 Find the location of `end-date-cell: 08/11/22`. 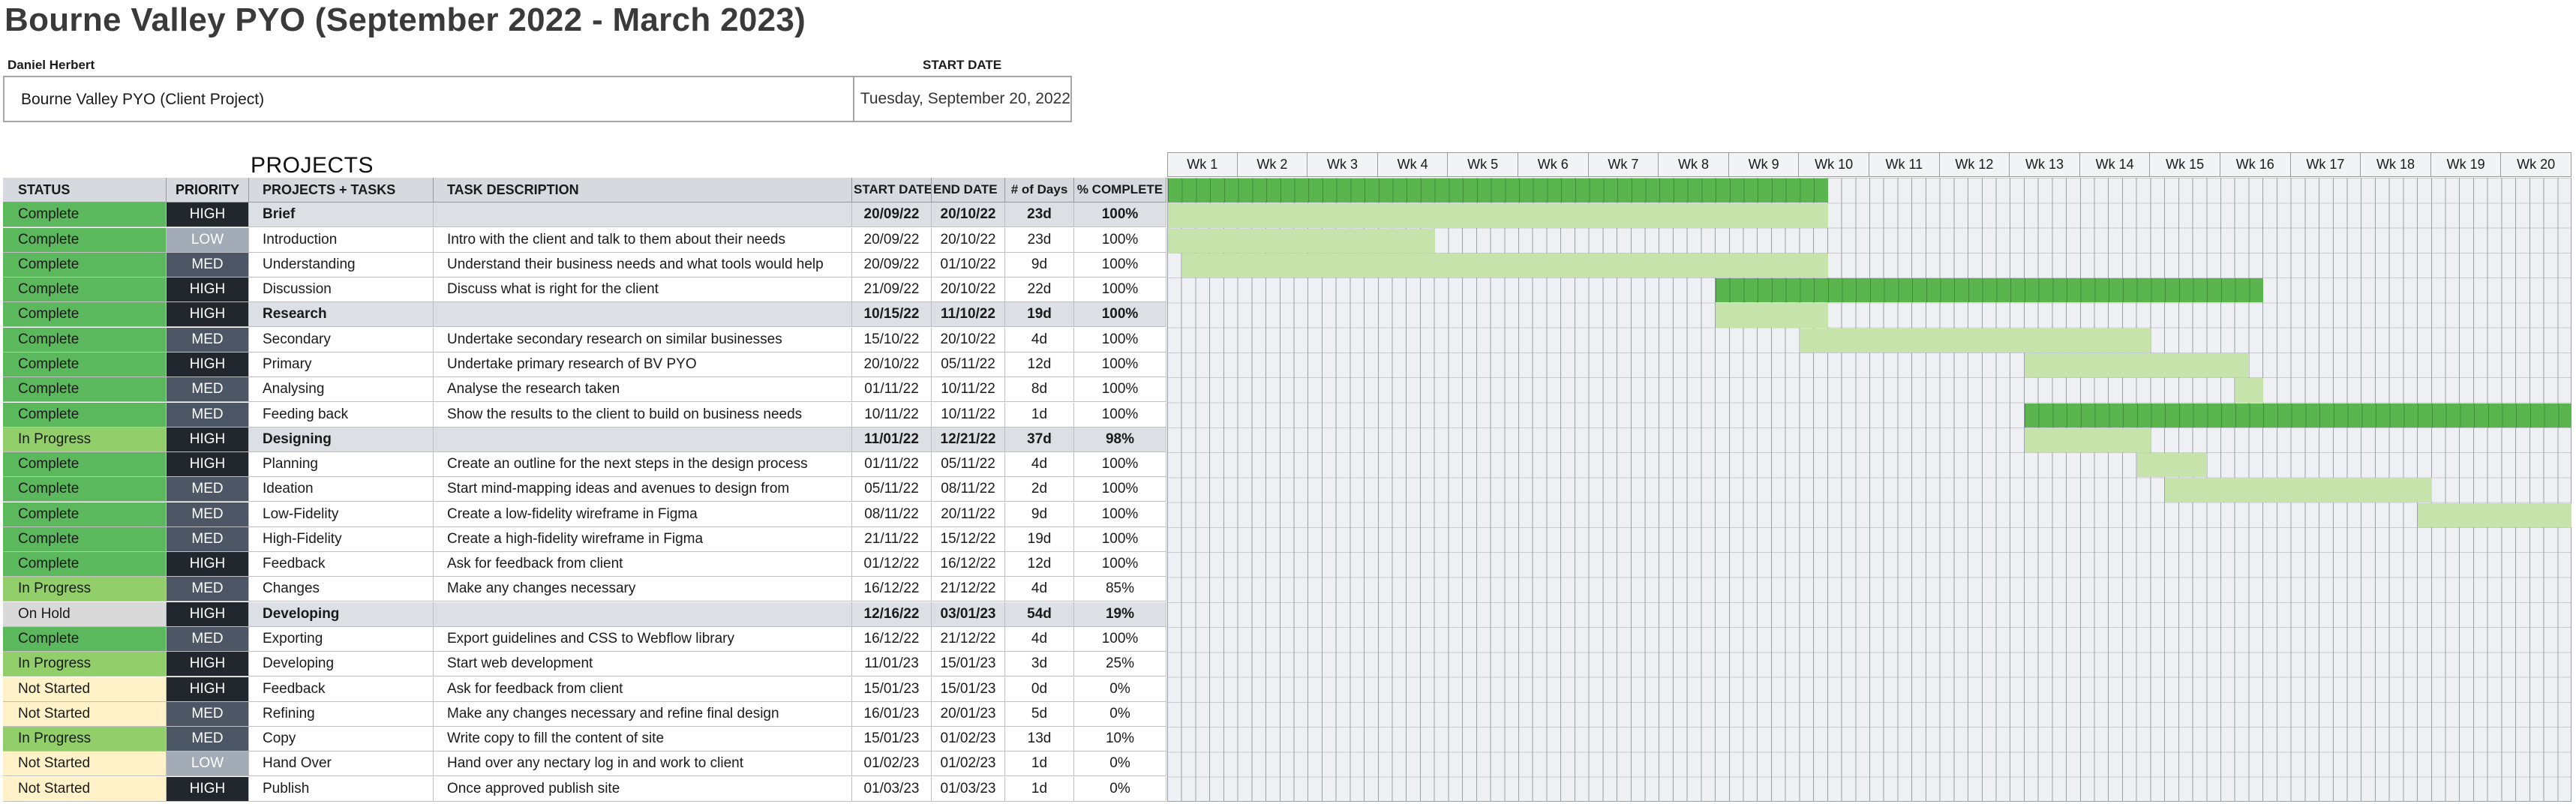

end-date-cell: 08/11/22 is located at coordinates (968, 489).